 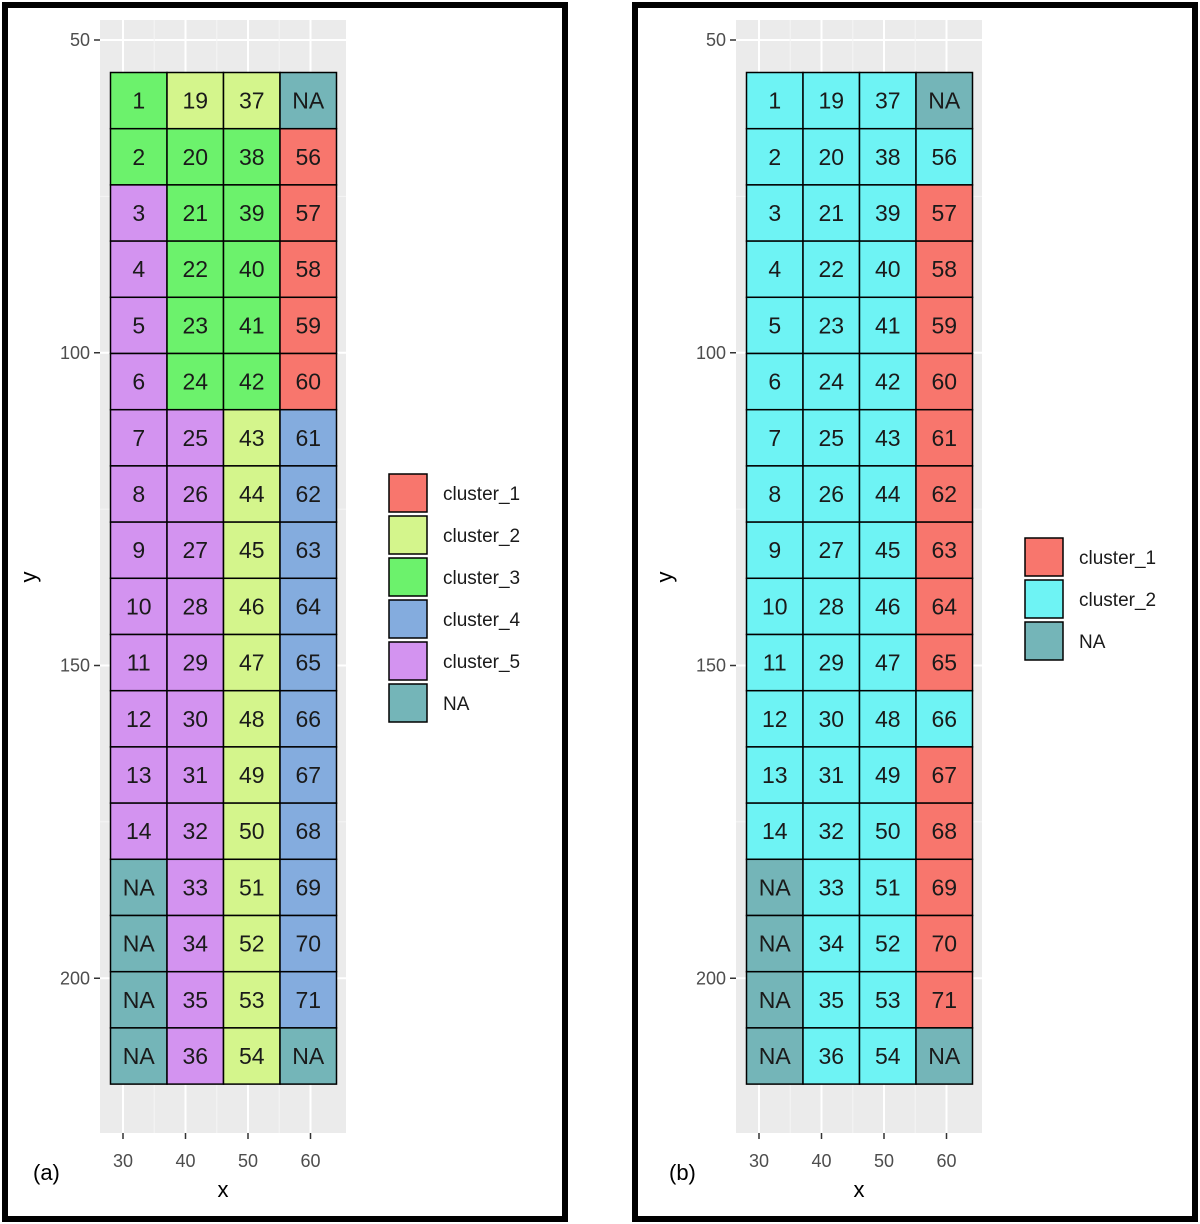 I want to click on y-tick-label: 100, so click(x=711, y=353).